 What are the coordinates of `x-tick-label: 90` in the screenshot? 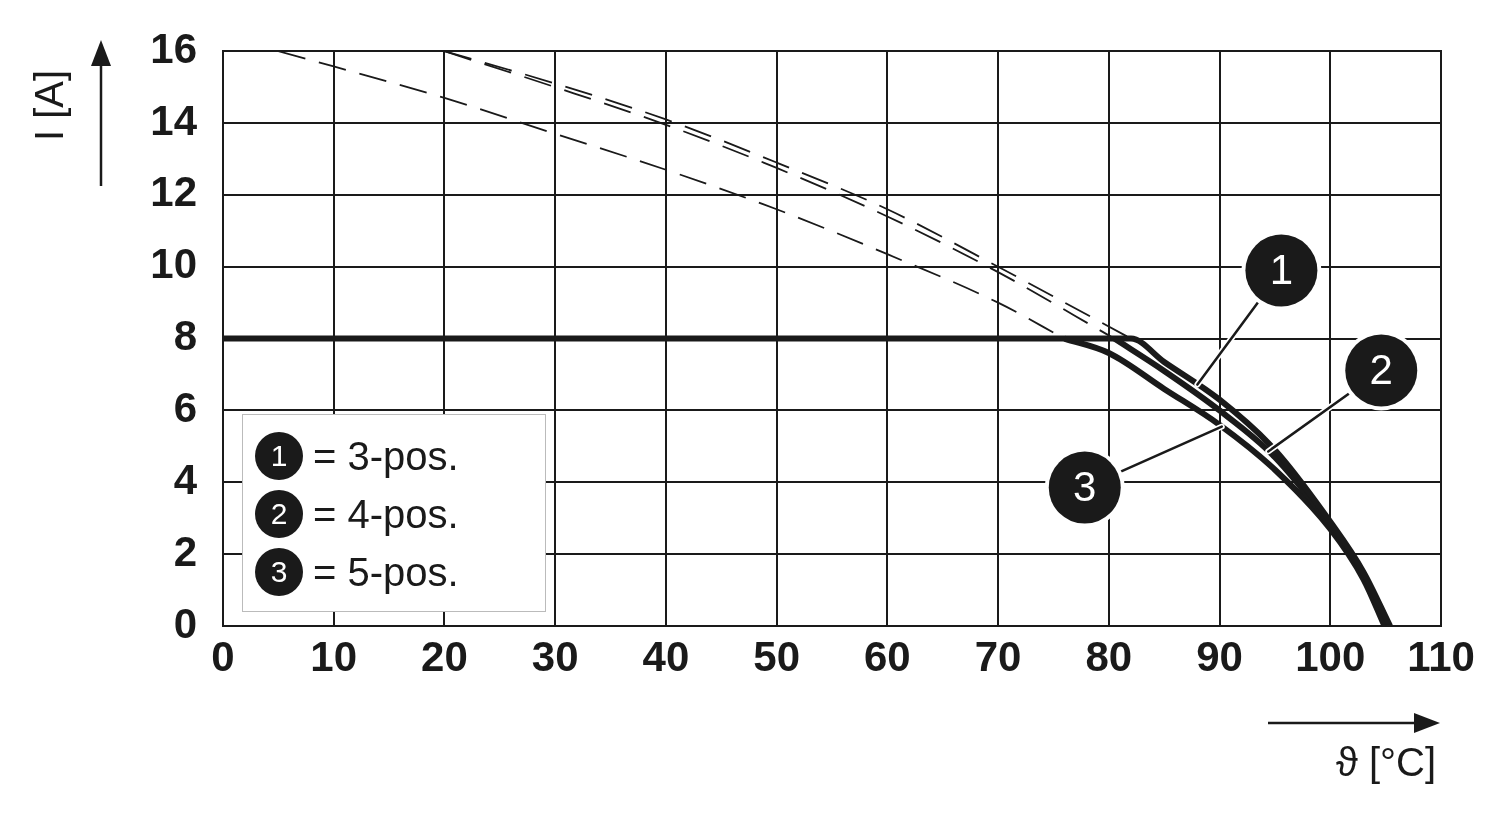 It's located at (1219, 656).